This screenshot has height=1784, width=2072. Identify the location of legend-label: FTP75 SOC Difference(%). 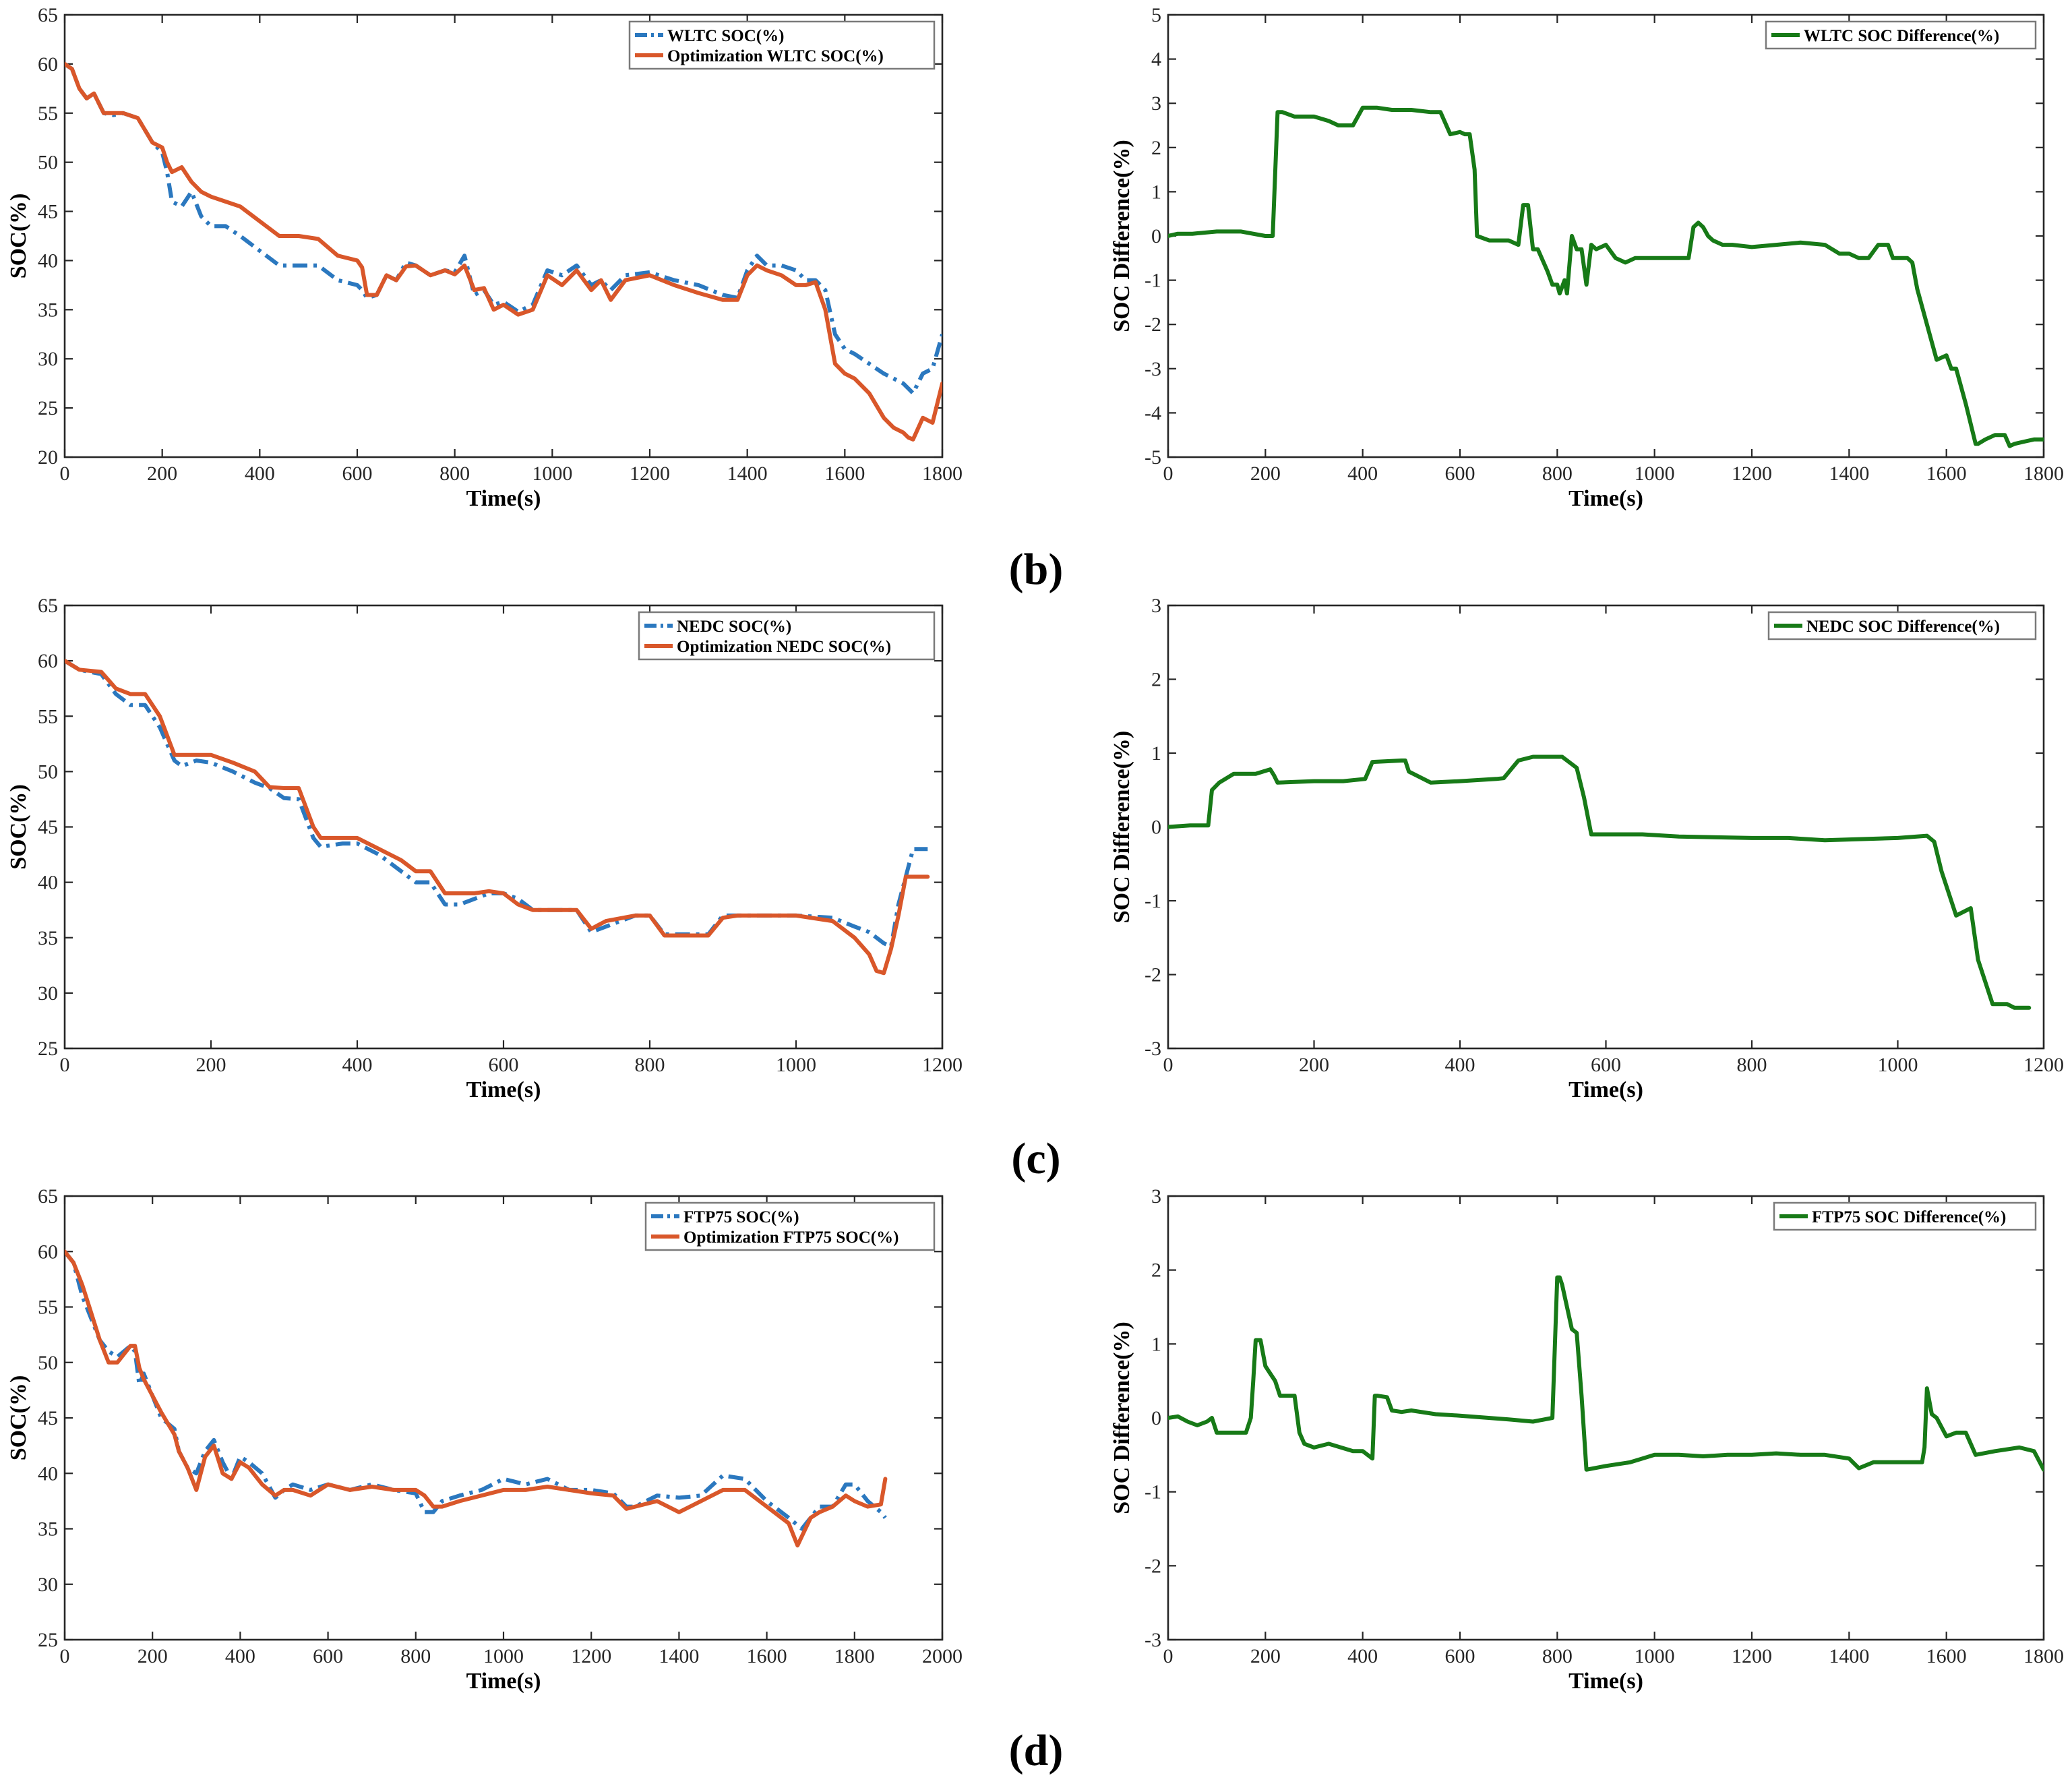
(1909, 1217).